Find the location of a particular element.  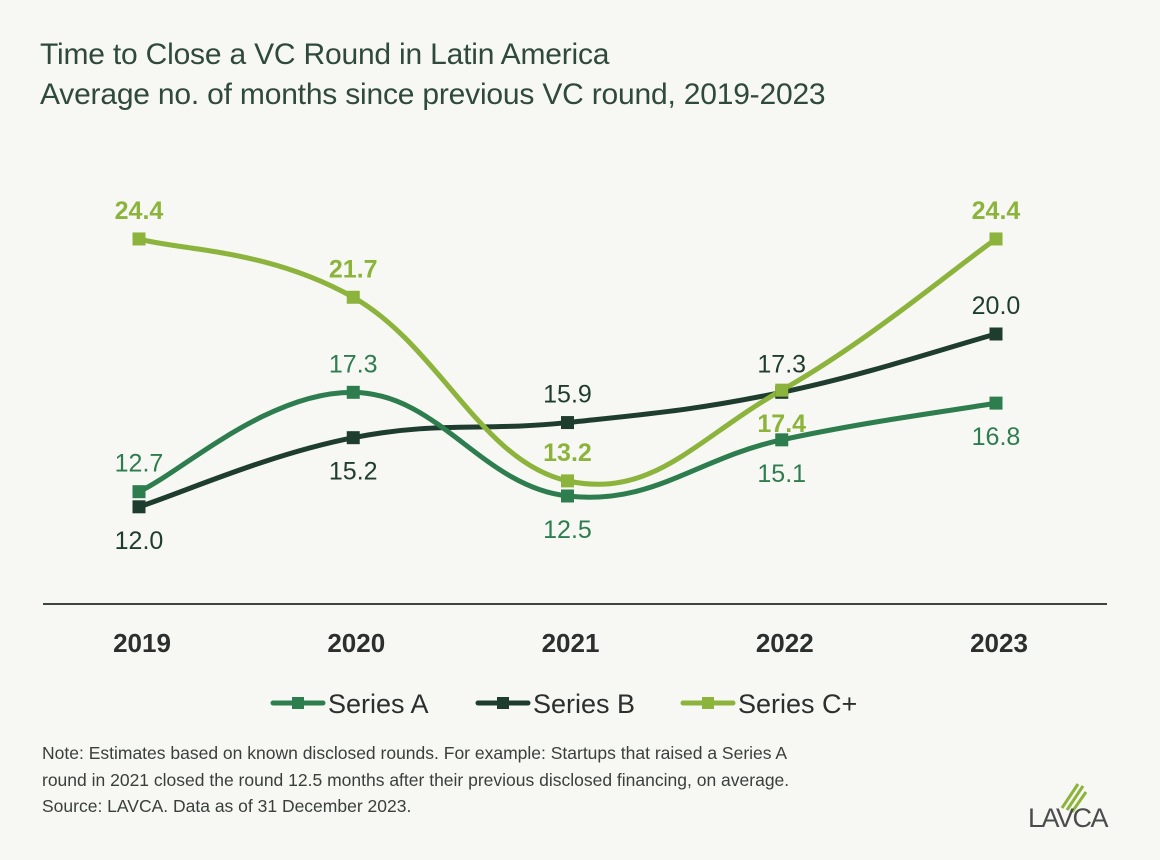

legend: Series A Series B Series C+ is located at coordinates (563, 704).